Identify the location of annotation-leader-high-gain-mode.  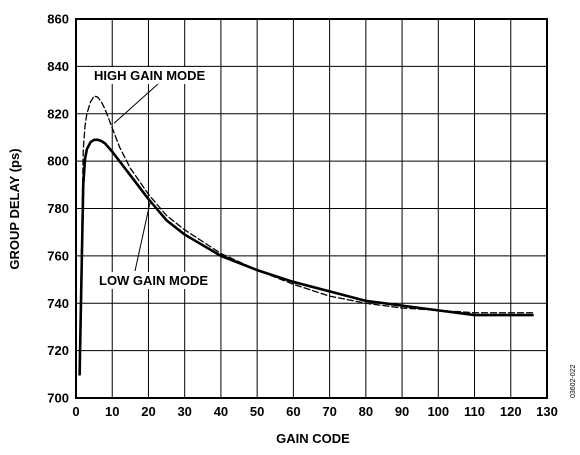
(136, 103).